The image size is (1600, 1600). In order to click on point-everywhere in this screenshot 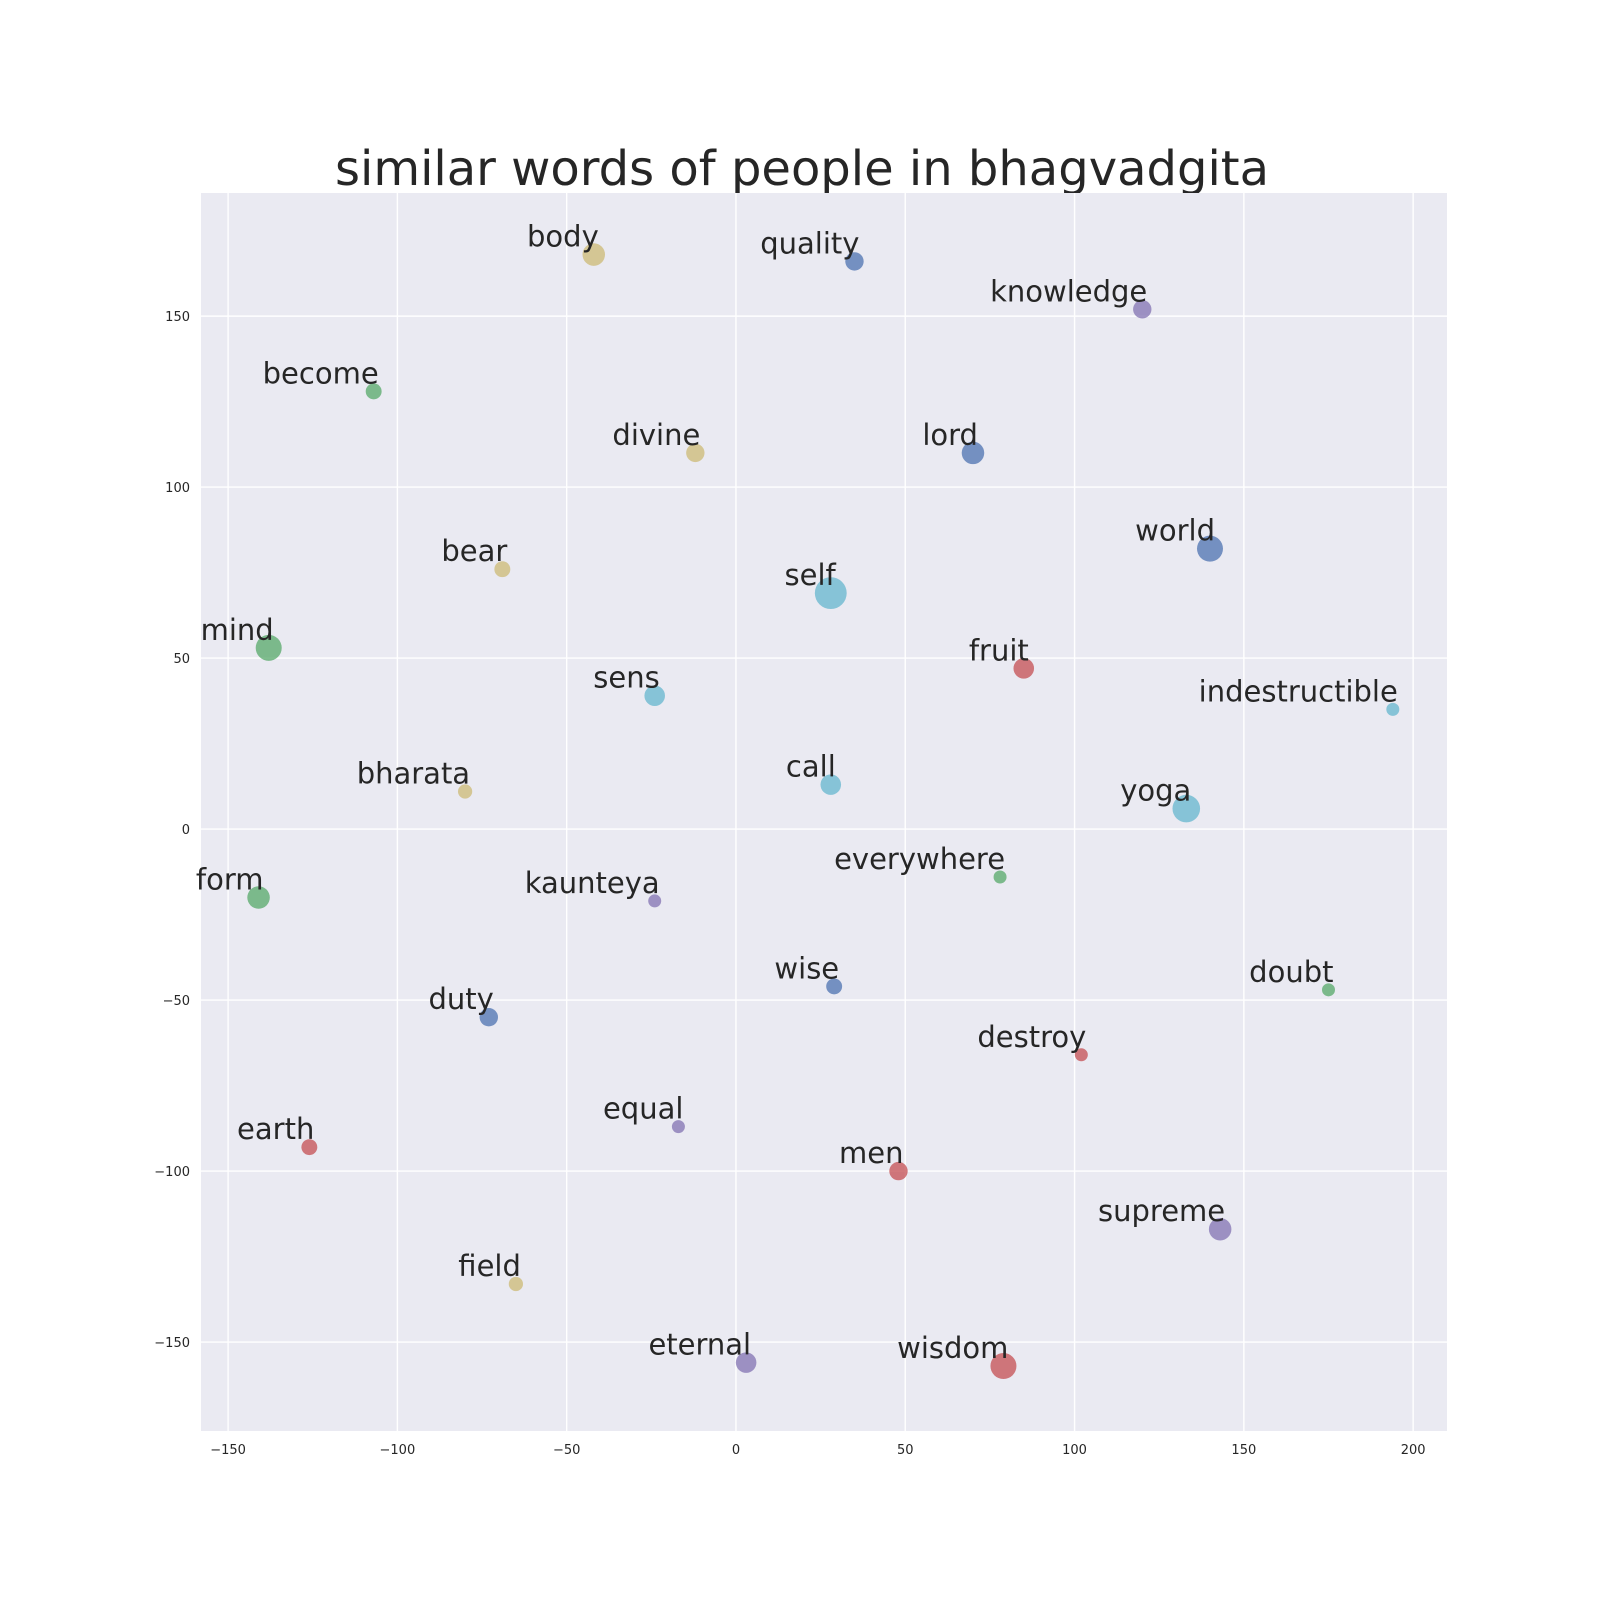, I will do `click(1000, 877)`.